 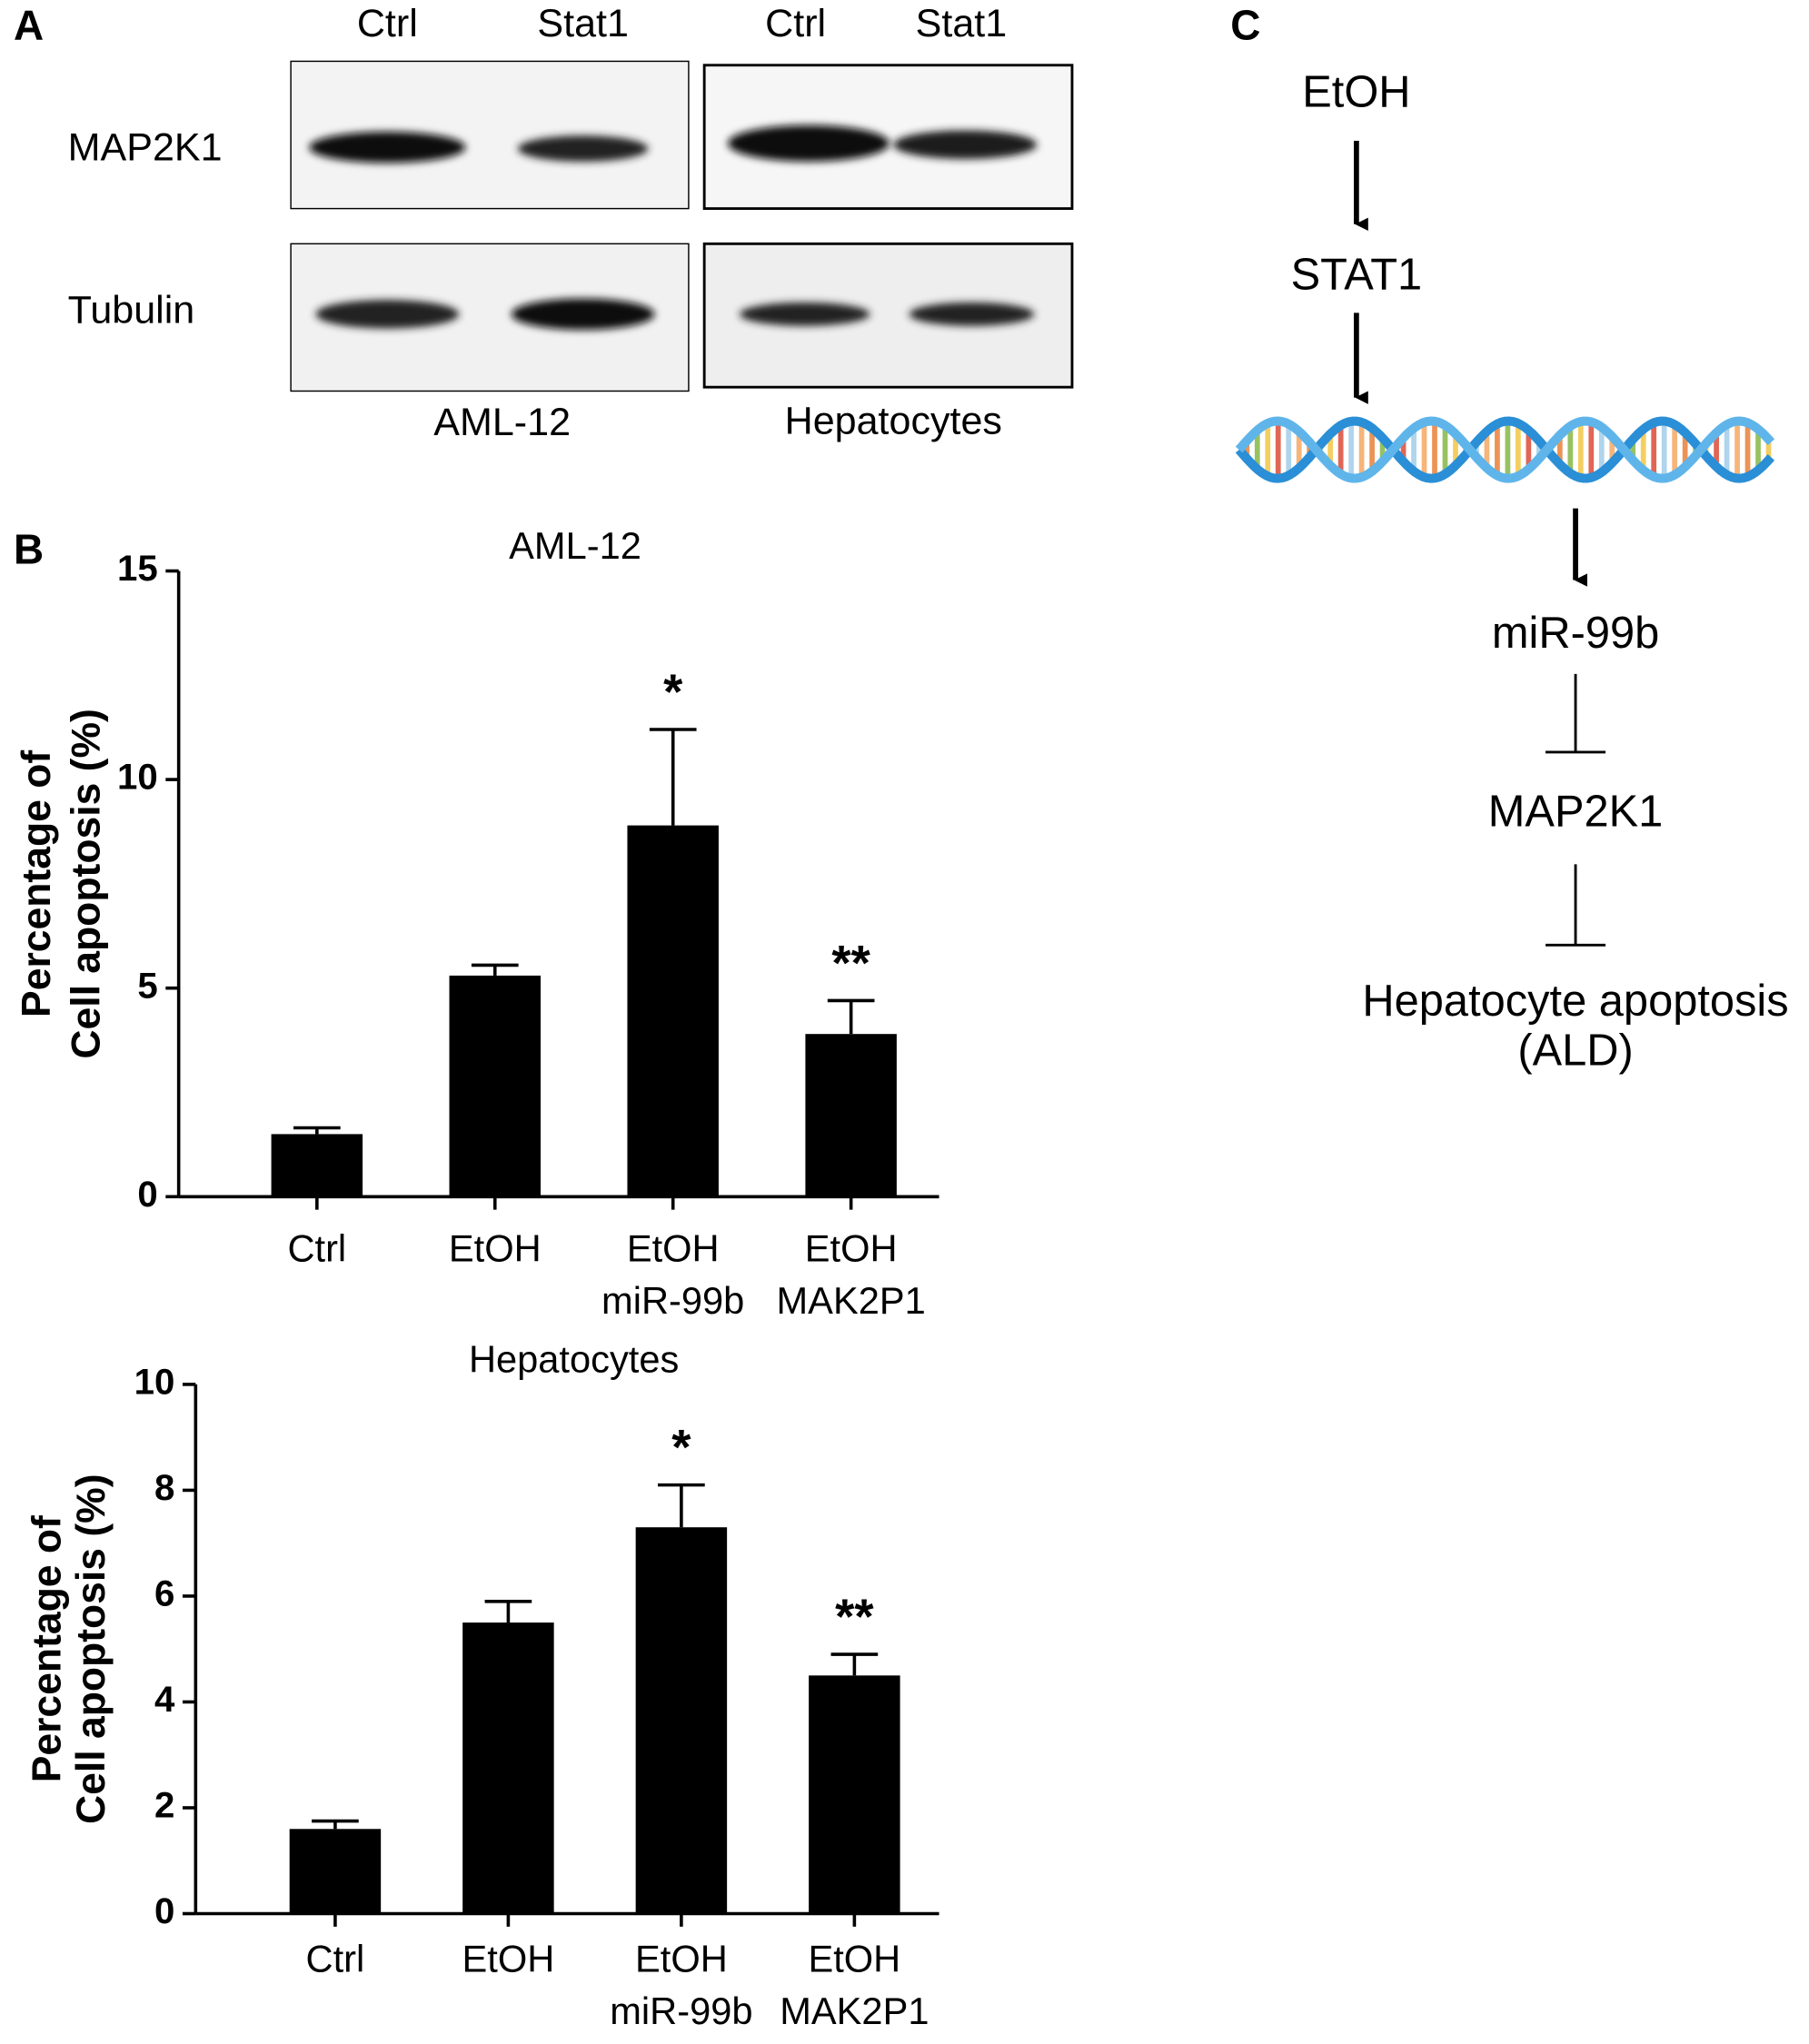 What do you see at coordinates (574, 1359) in the screenshot?
I see `chart-title: Hepatocytes` at bounding box center [574, 1359].